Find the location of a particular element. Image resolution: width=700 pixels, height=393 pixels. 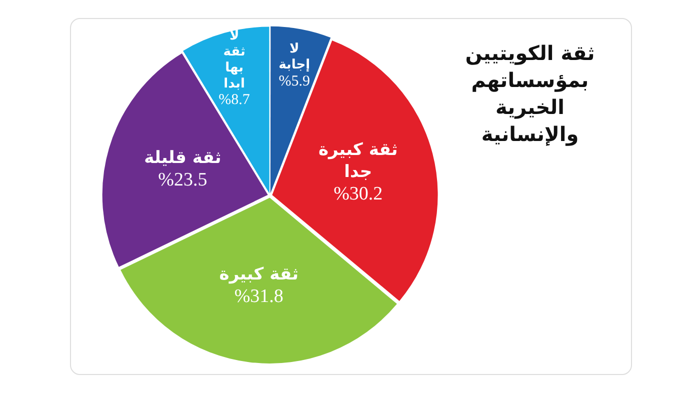

data-label: %8.7 is located at coordinates (234, 100).